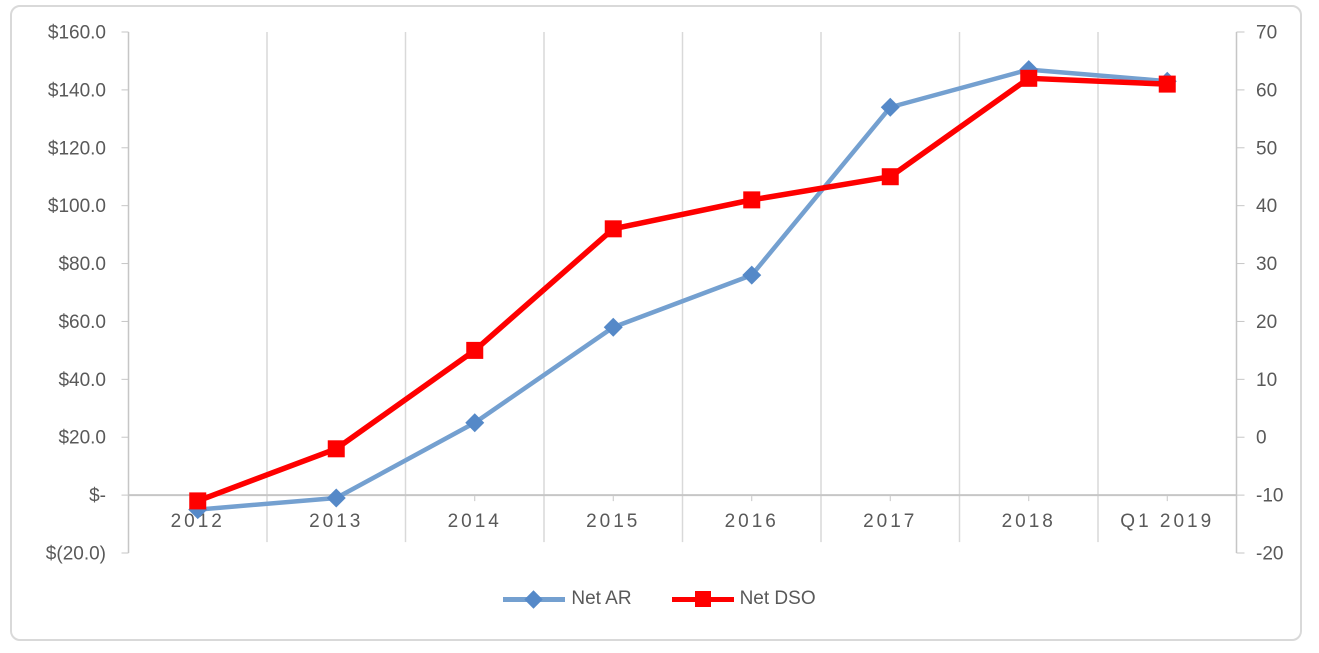 This screenshot has height=653, width=1319. What do you see at coordinates (890, 521) in the screenshot?
I see `x-axis-category-label: 2017` at bounding box center [890, 521].